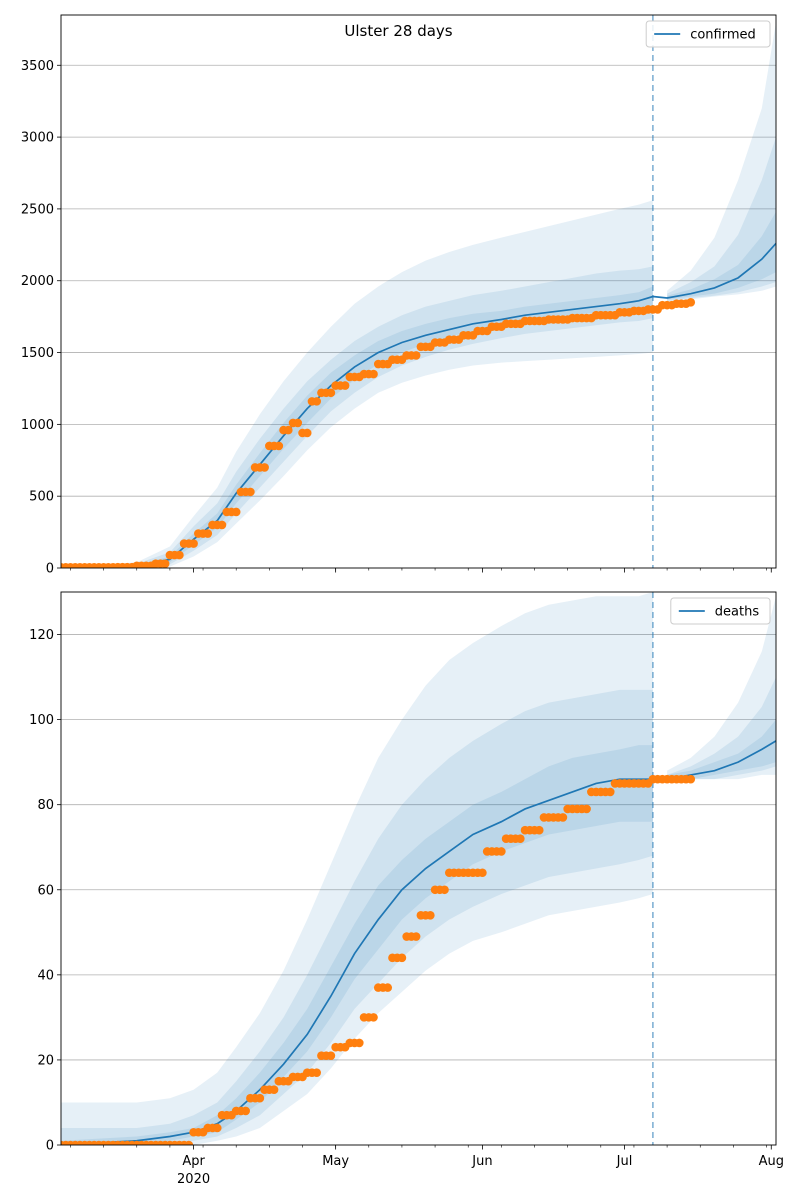 The width and height of the screenshot is (800, 1204). I want to click on chart-title: Ulster 28 days, so click(398, 31).